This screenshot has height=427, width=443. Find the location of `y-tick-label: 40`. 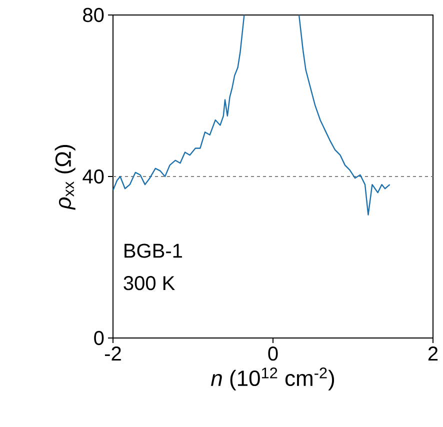

y-tick-label: 40 is located at coordinates (93, 176).